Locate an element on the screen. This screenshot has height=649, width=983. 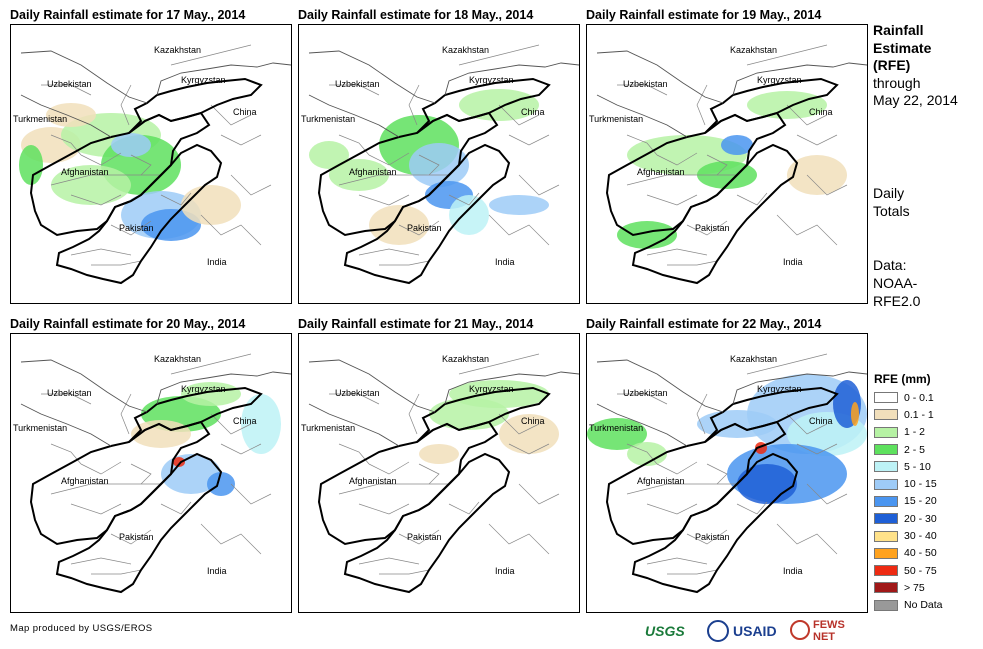
legend-label: 2 - 5 is located at coordinates (915, 449).